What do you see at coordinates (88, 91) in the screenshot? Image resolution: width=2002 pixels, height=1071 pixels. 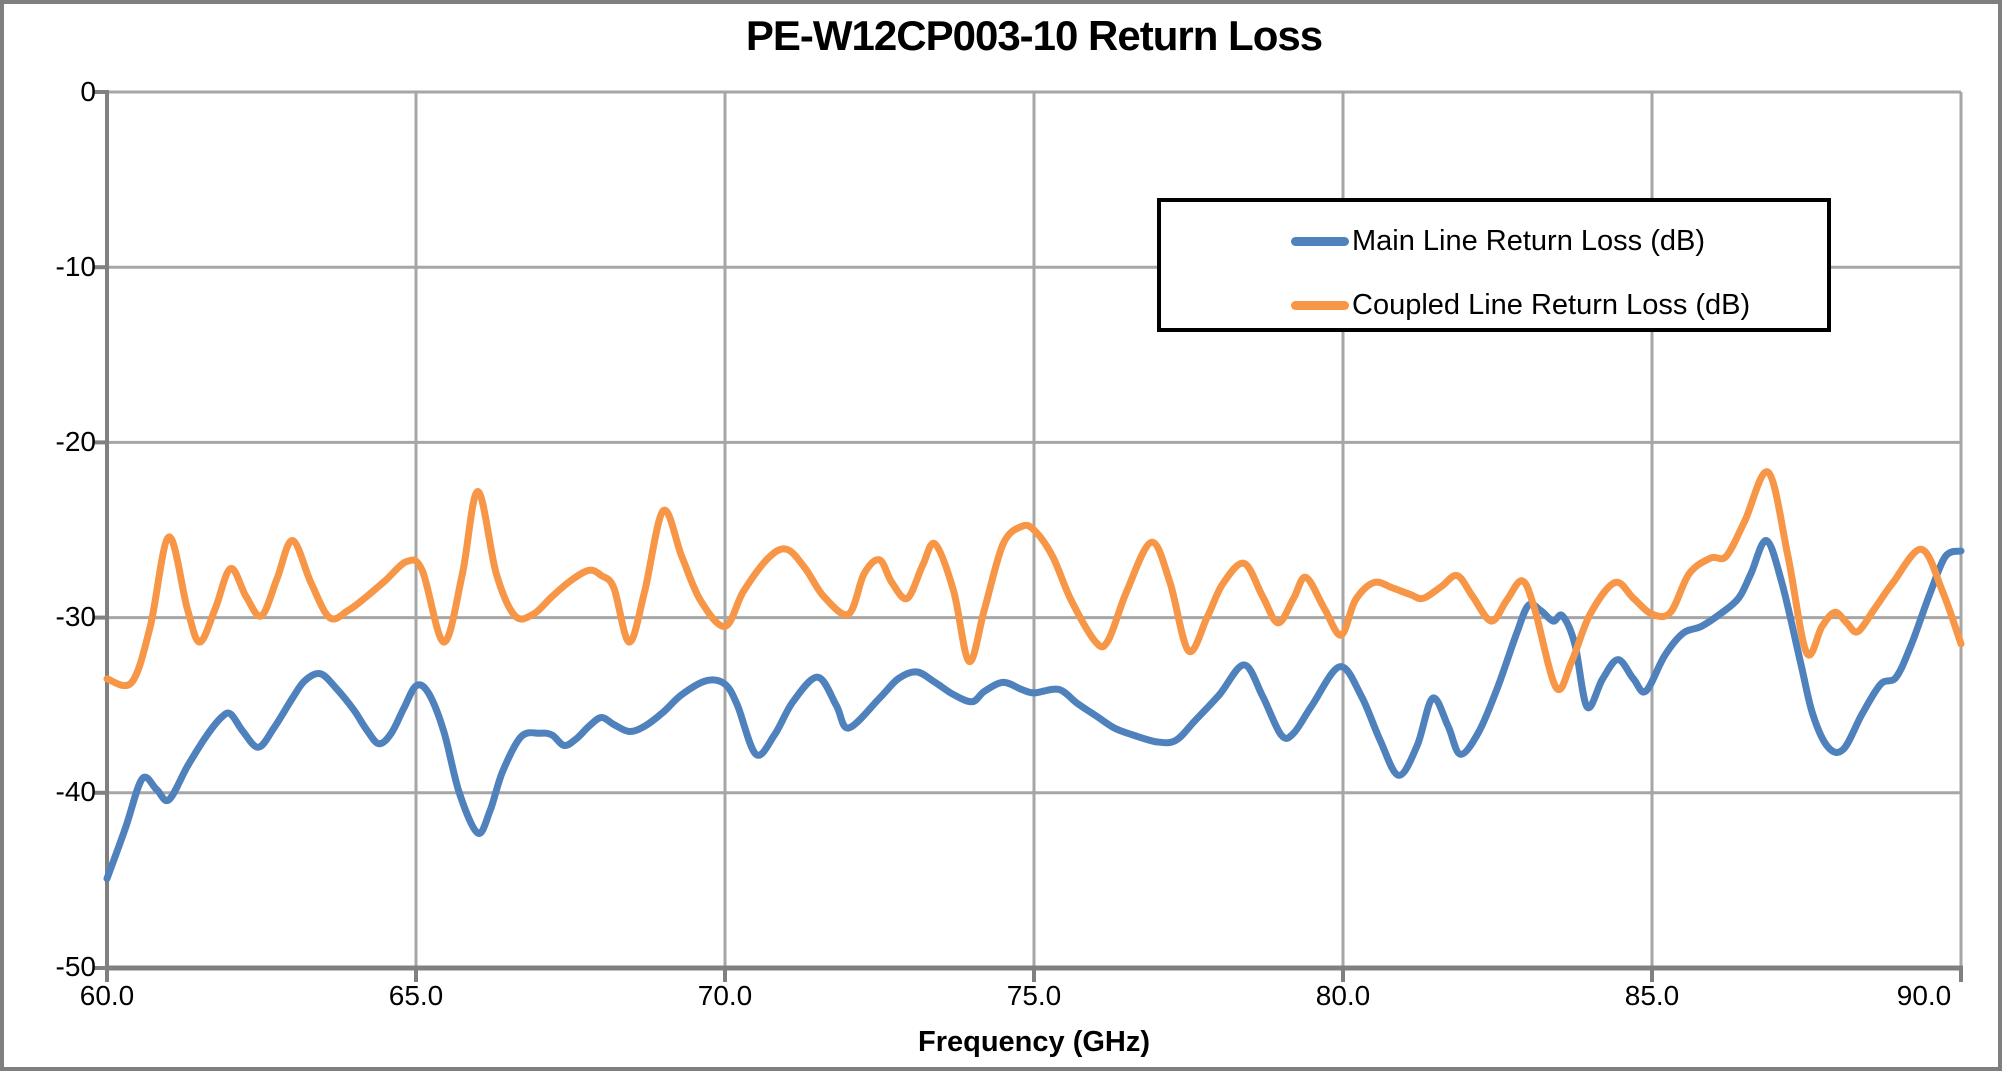 I see `y-tick-label-0: 0` at bounding box center [88, 91].